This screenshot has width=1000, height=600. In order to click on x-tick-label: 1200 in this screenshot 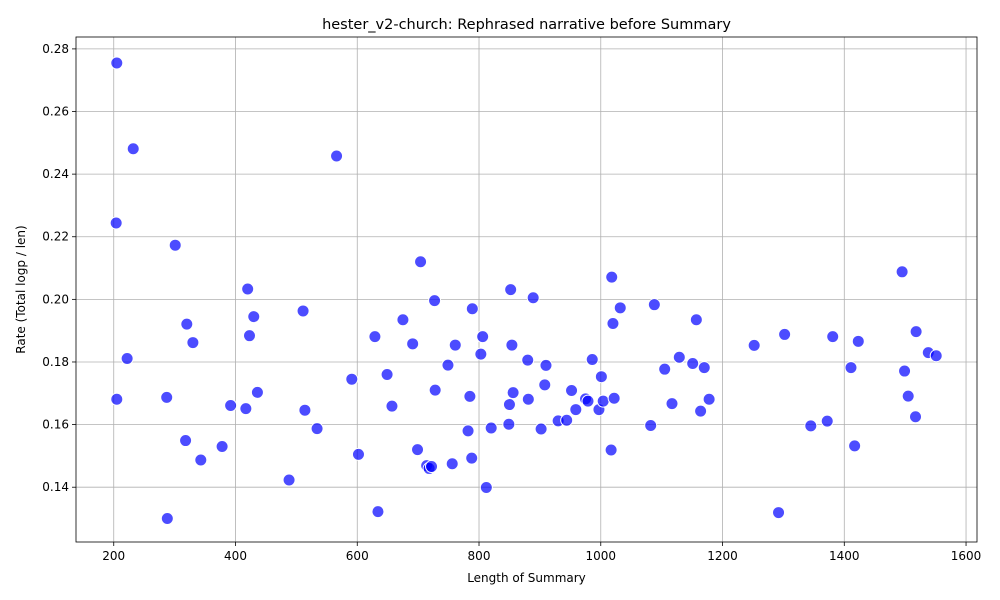, I will do `click(722, 556)`.